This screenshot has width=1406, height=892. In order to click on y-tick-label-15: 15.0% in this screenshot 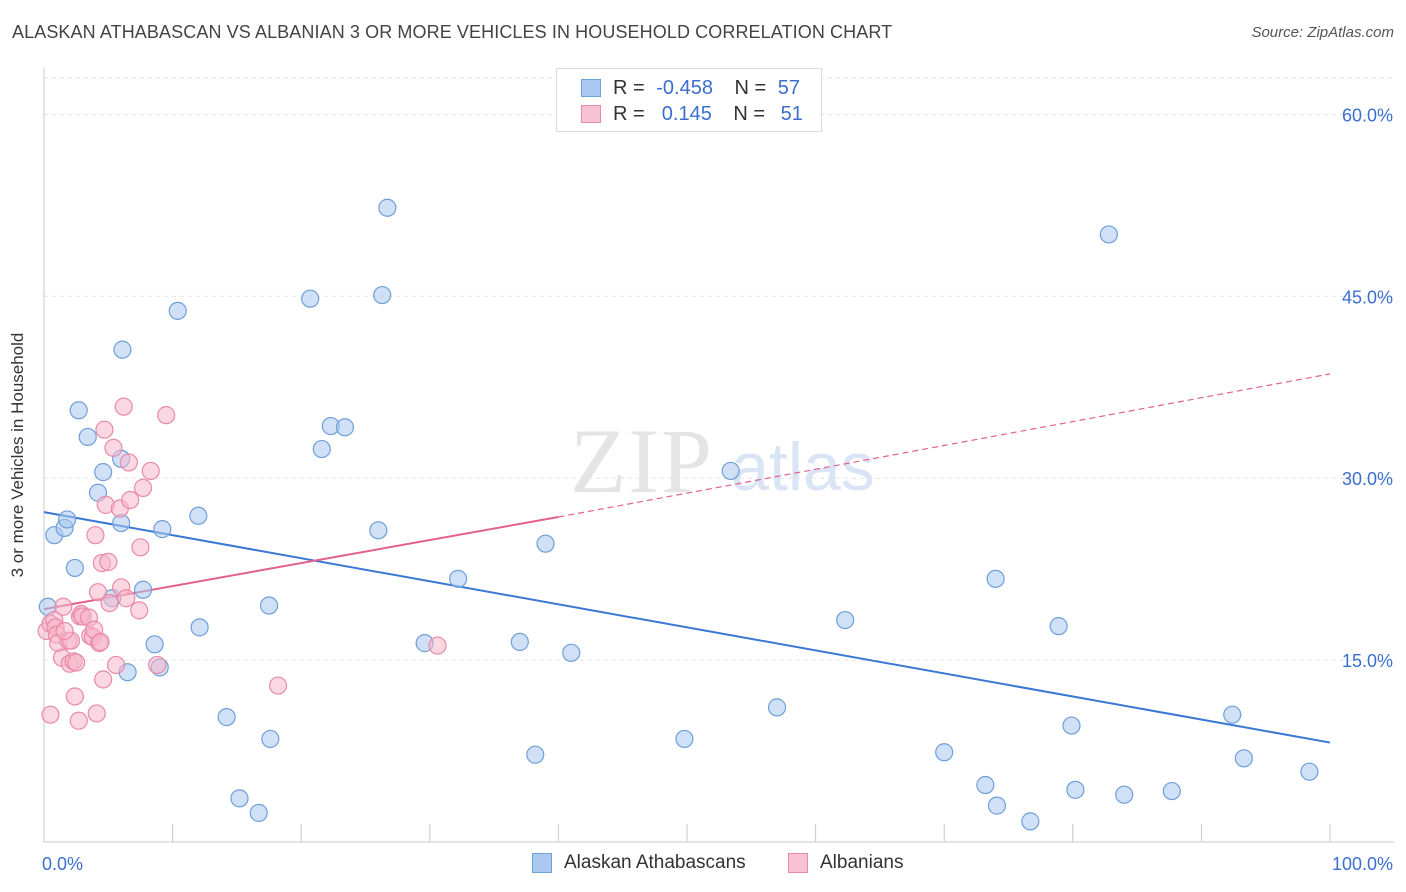, I will do `click(1367, 661)`.